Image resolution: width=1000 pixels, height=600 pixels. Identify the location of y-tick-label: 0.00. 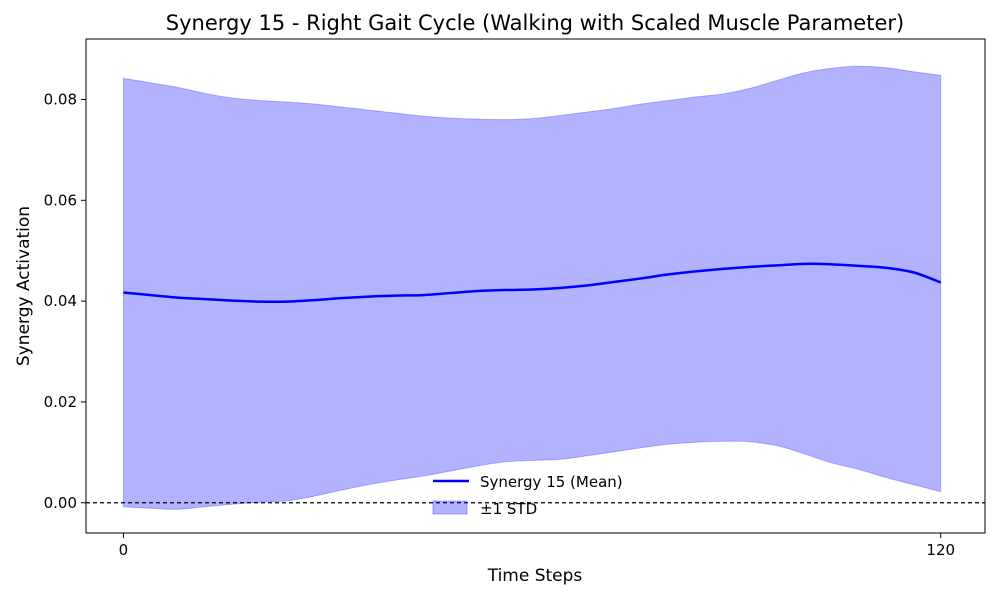
(60, 503).